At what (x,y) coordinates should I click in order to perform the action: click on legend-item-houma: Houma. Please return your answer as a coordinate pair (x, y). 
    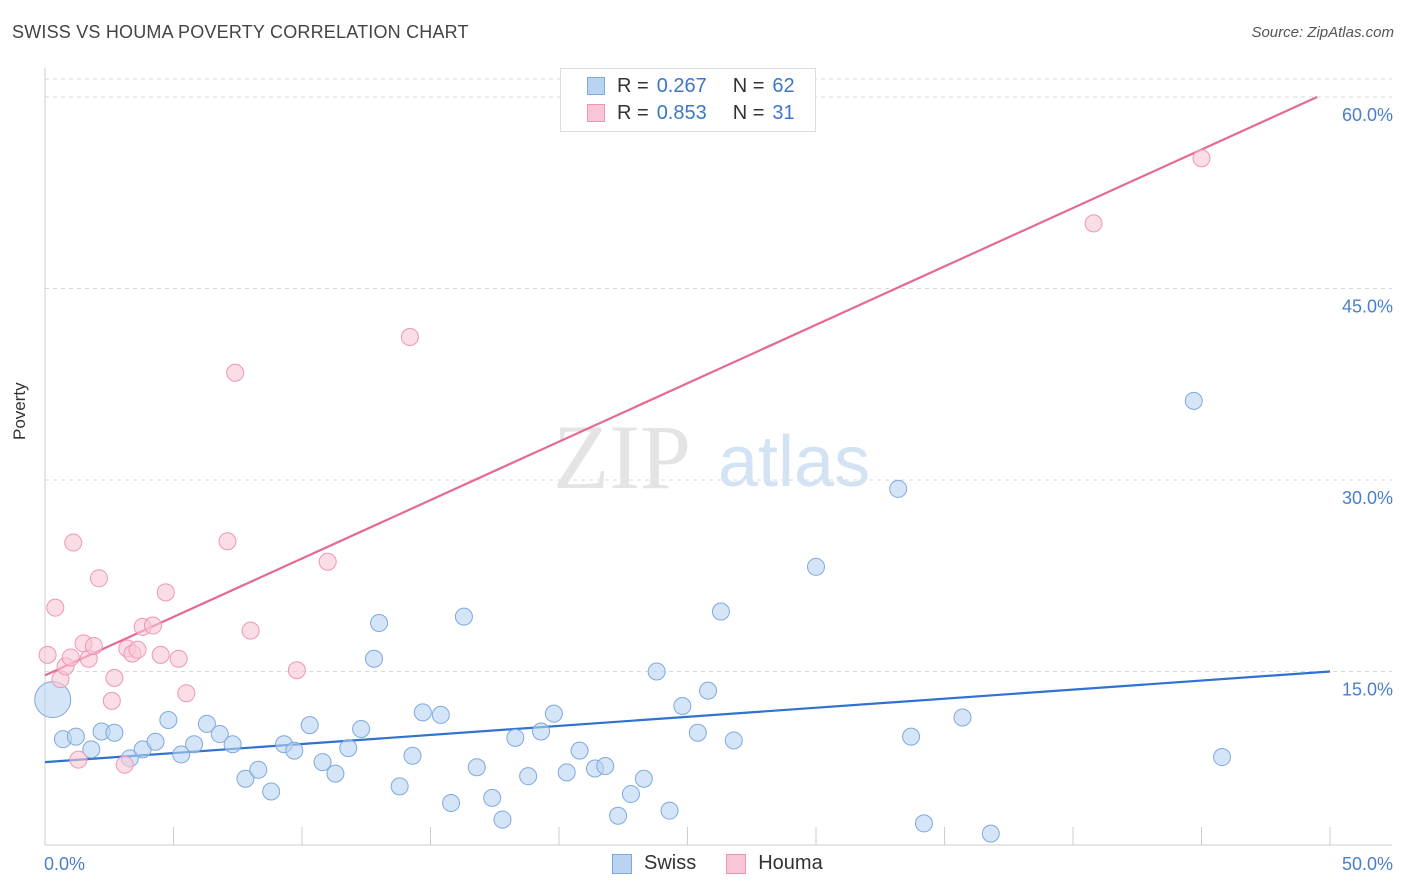
    Looking at the image, I should click on (774, 863).